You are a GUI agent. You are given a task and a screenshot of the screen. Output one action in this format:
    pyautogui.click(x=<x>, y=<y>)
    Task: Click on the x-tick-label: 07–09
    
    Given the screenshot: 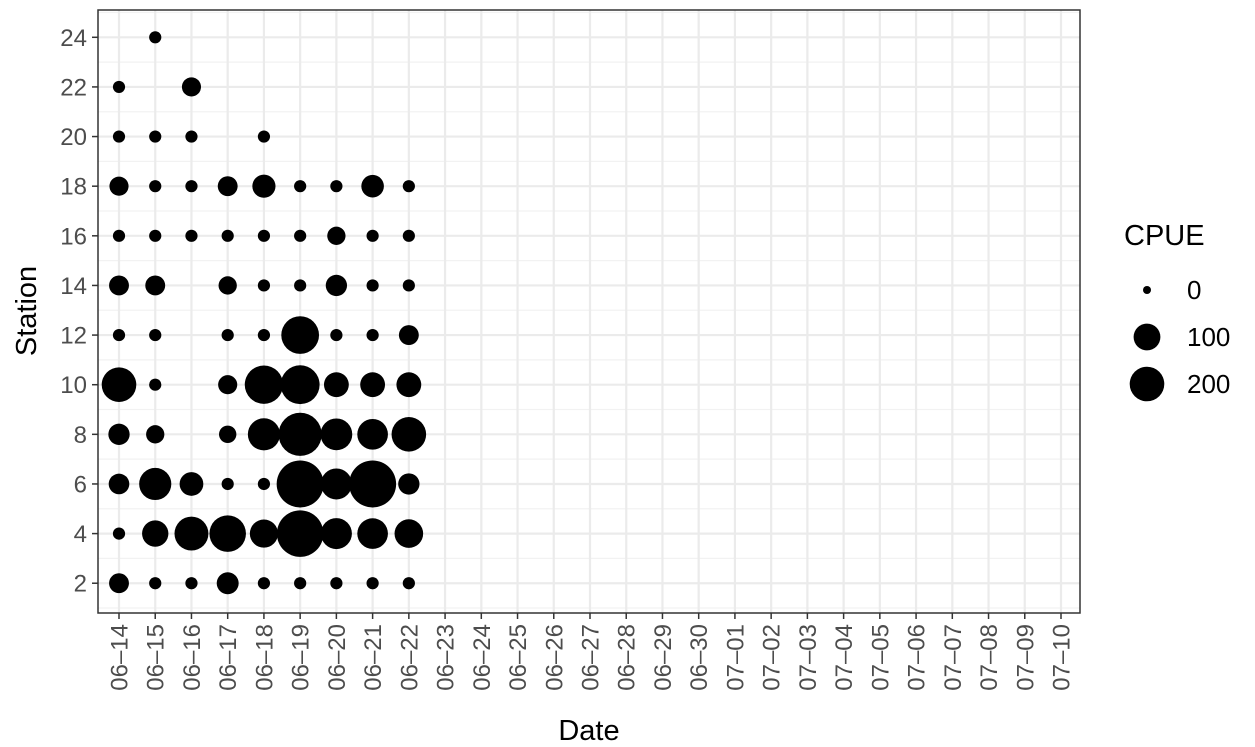 What is the action you would take?
    pyautogui.click(x=1025, y=657)
    